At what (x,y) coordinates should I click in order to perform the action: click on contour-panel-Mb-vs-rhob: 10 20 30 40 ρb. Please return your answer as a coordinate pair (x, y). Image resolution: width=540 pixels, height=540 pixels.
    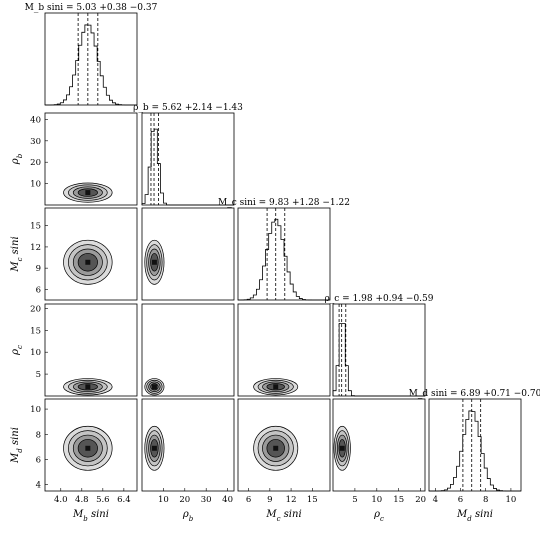
    Looking at the image, I should click on (74, 159).